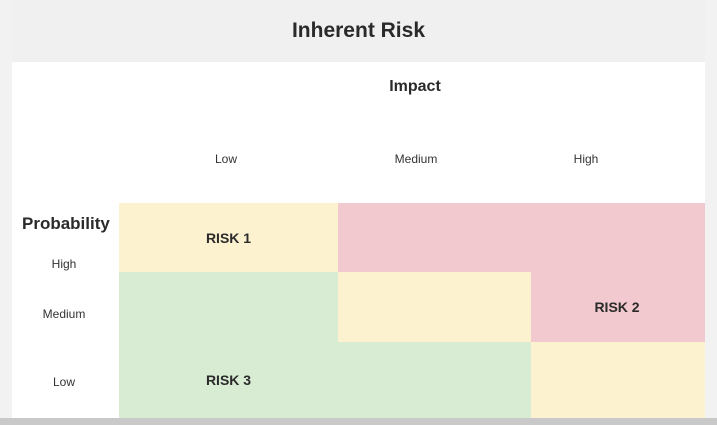 The image size is (717, 425). I want to click on cell-high-high, so click(618, 237).